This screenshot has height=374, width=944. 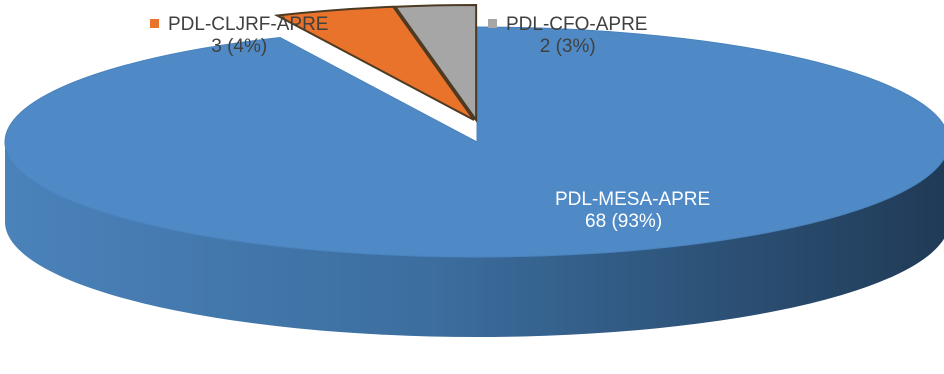 I want to click on legend-swatch-cfo, so click(x=492, y=23).